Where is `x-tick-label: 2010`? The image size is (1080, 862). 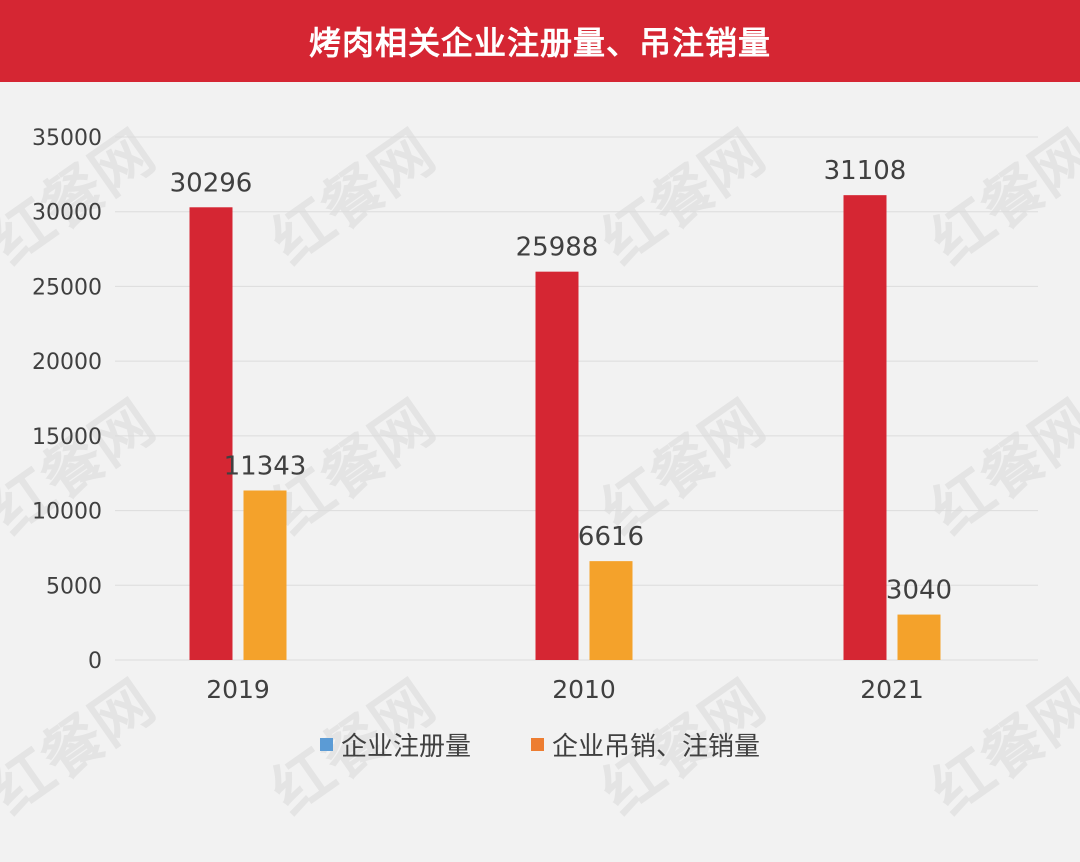 x-tick-label: 2010 is located at coordinates (584, 689).